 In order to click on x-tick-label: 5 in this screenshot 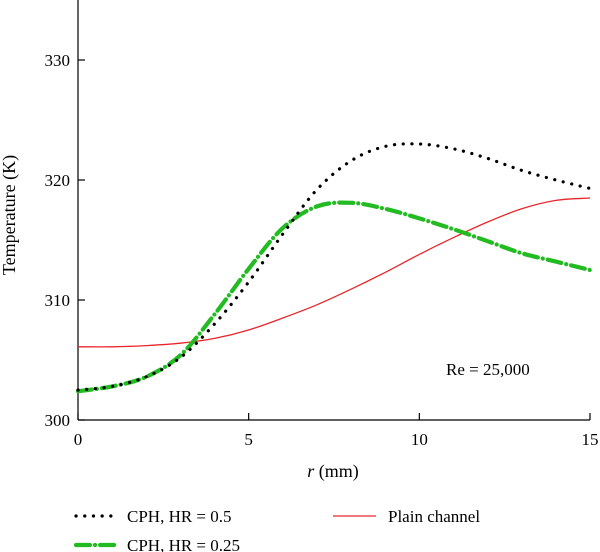, I will do `click(248, 439)`.